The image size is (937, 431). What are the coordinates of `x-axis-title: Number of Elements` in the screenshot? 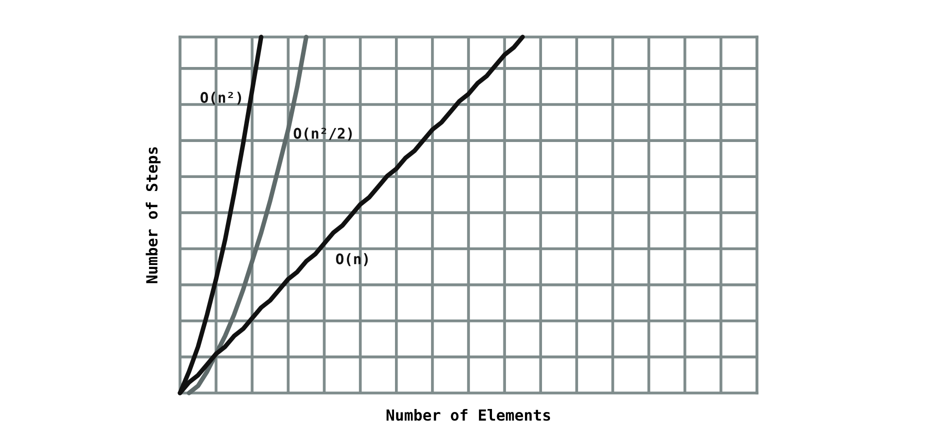 It's located at (468, 414).